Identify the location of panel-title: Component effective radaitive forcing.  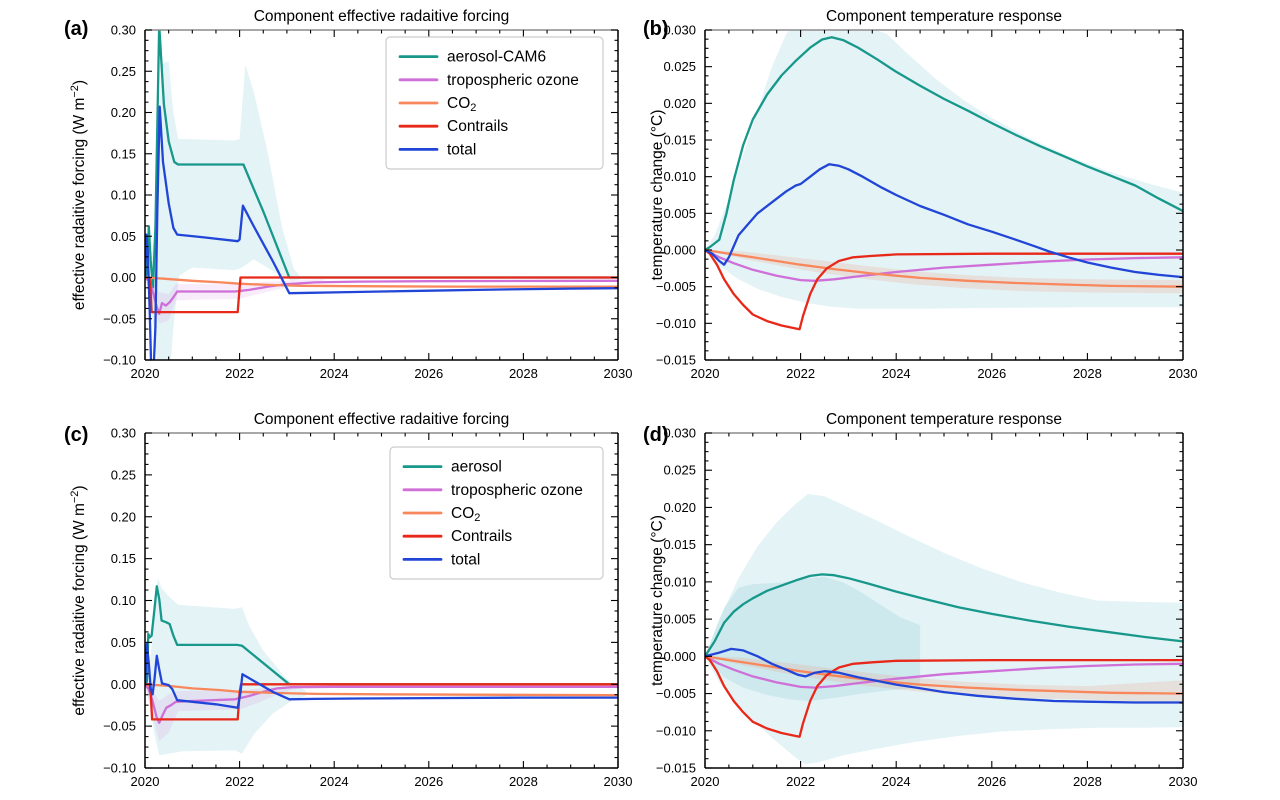
(382, 16).